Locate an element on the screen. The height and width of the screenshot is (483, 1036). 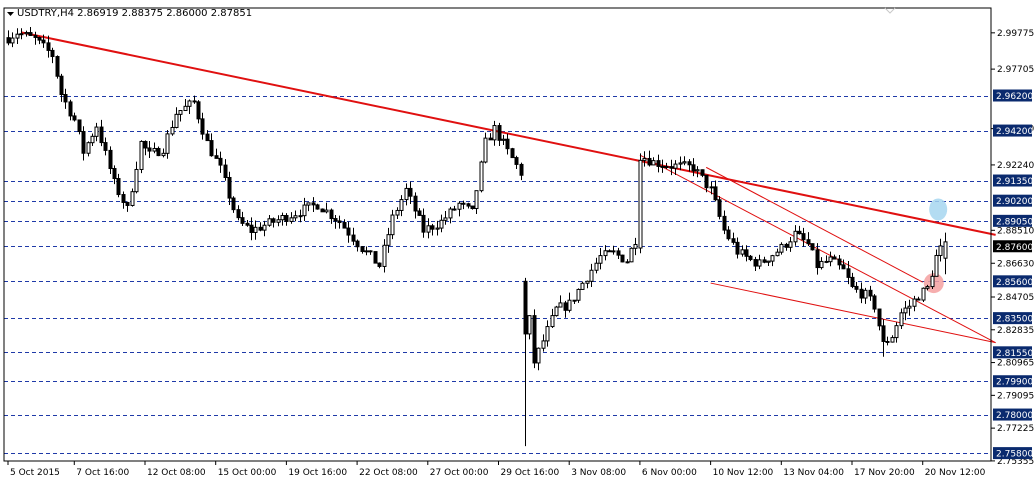
channel-midline-trendline is located at coordinates (814, 224).